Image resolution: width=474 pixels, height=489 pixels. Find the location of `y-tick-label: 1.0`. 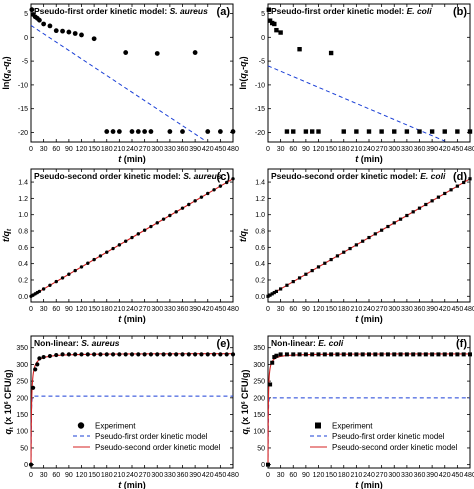

y-tick-label: 1.0 is located at coordinates (260, 215).